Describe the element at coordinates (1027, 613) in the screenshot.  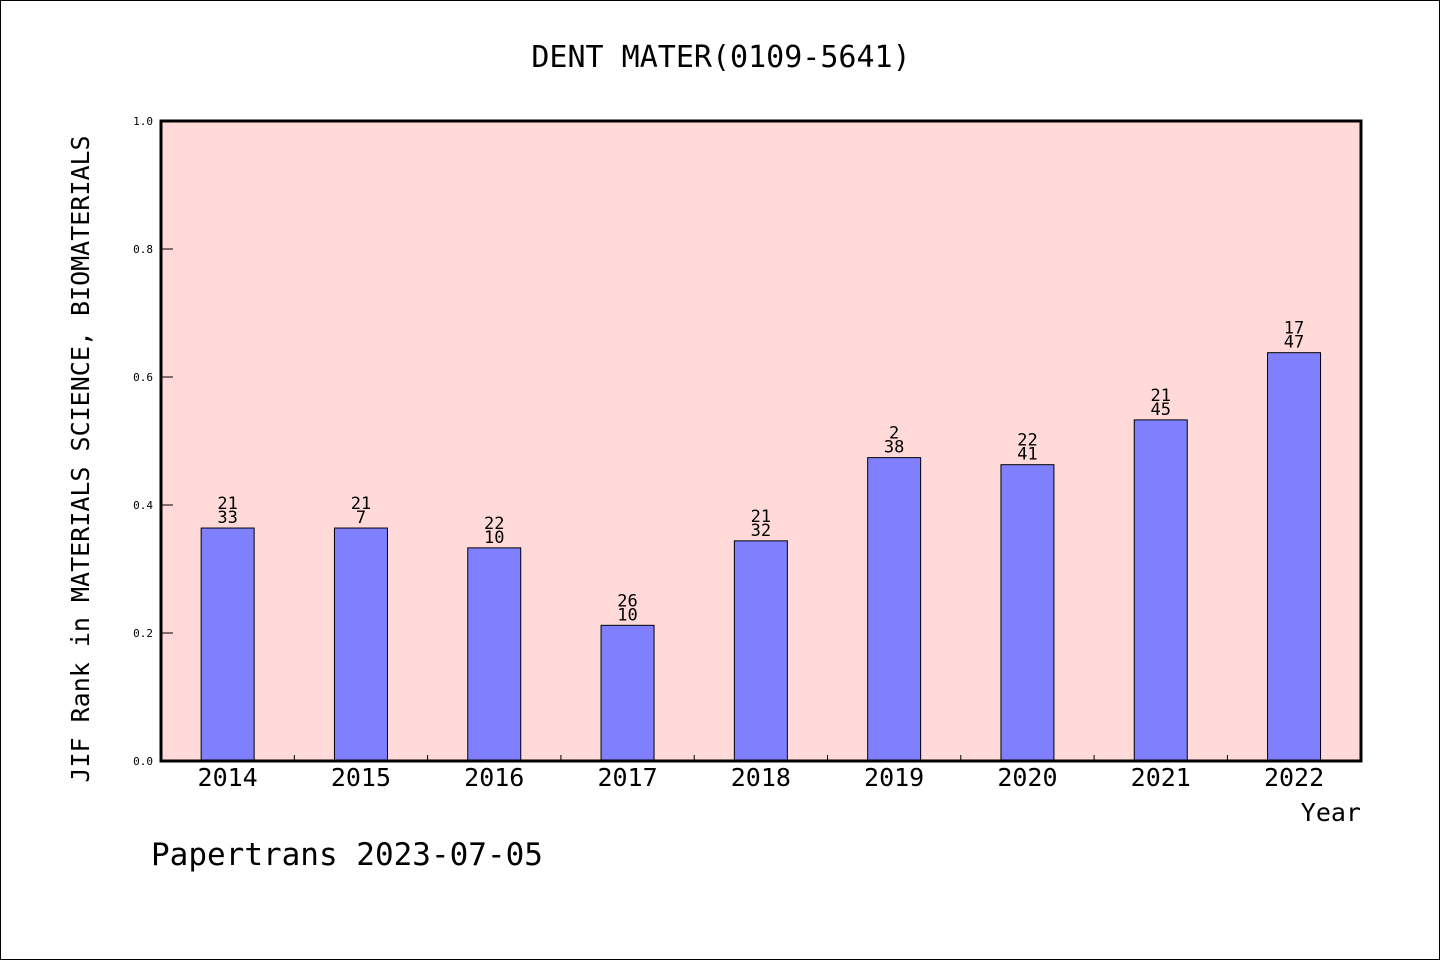
I see `bar-2020` at that location.